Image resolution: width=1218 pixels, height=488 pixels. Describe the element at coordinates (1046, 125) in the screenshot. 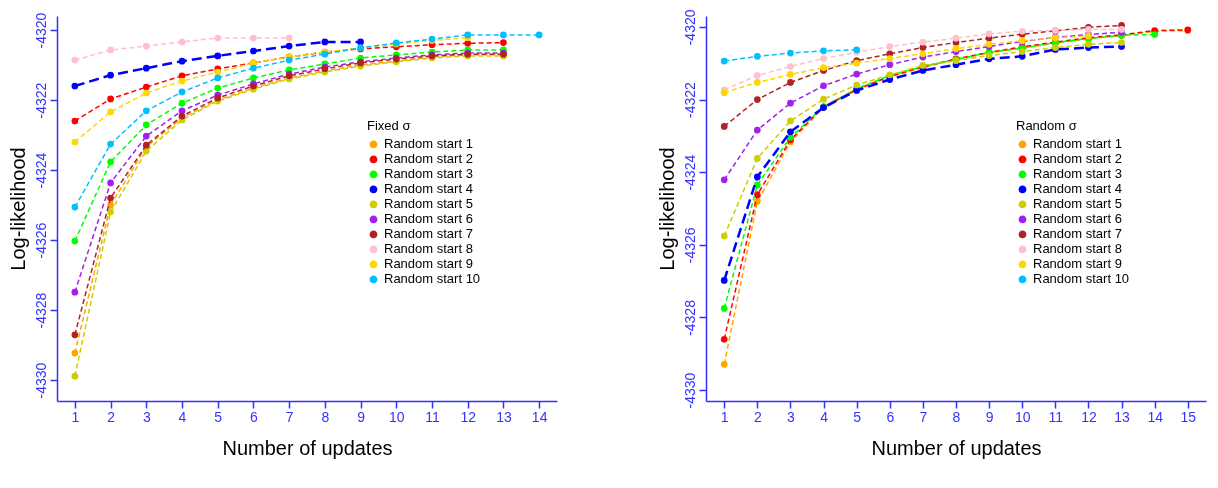

I see `legend-title: Random σ` at that location.